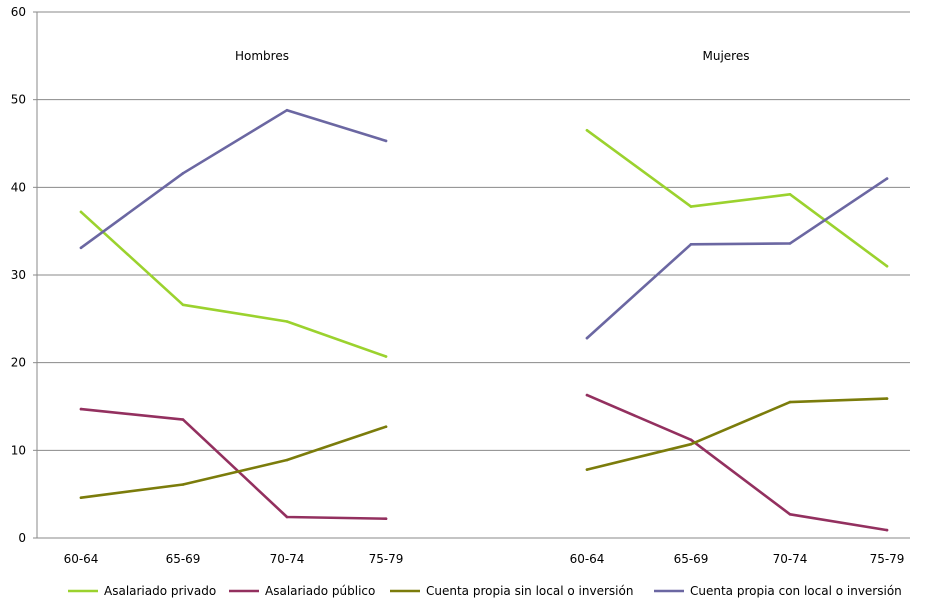 The image size is (925, 604). I want to click on panel-title-2: Mujeres, so click(726, 56).